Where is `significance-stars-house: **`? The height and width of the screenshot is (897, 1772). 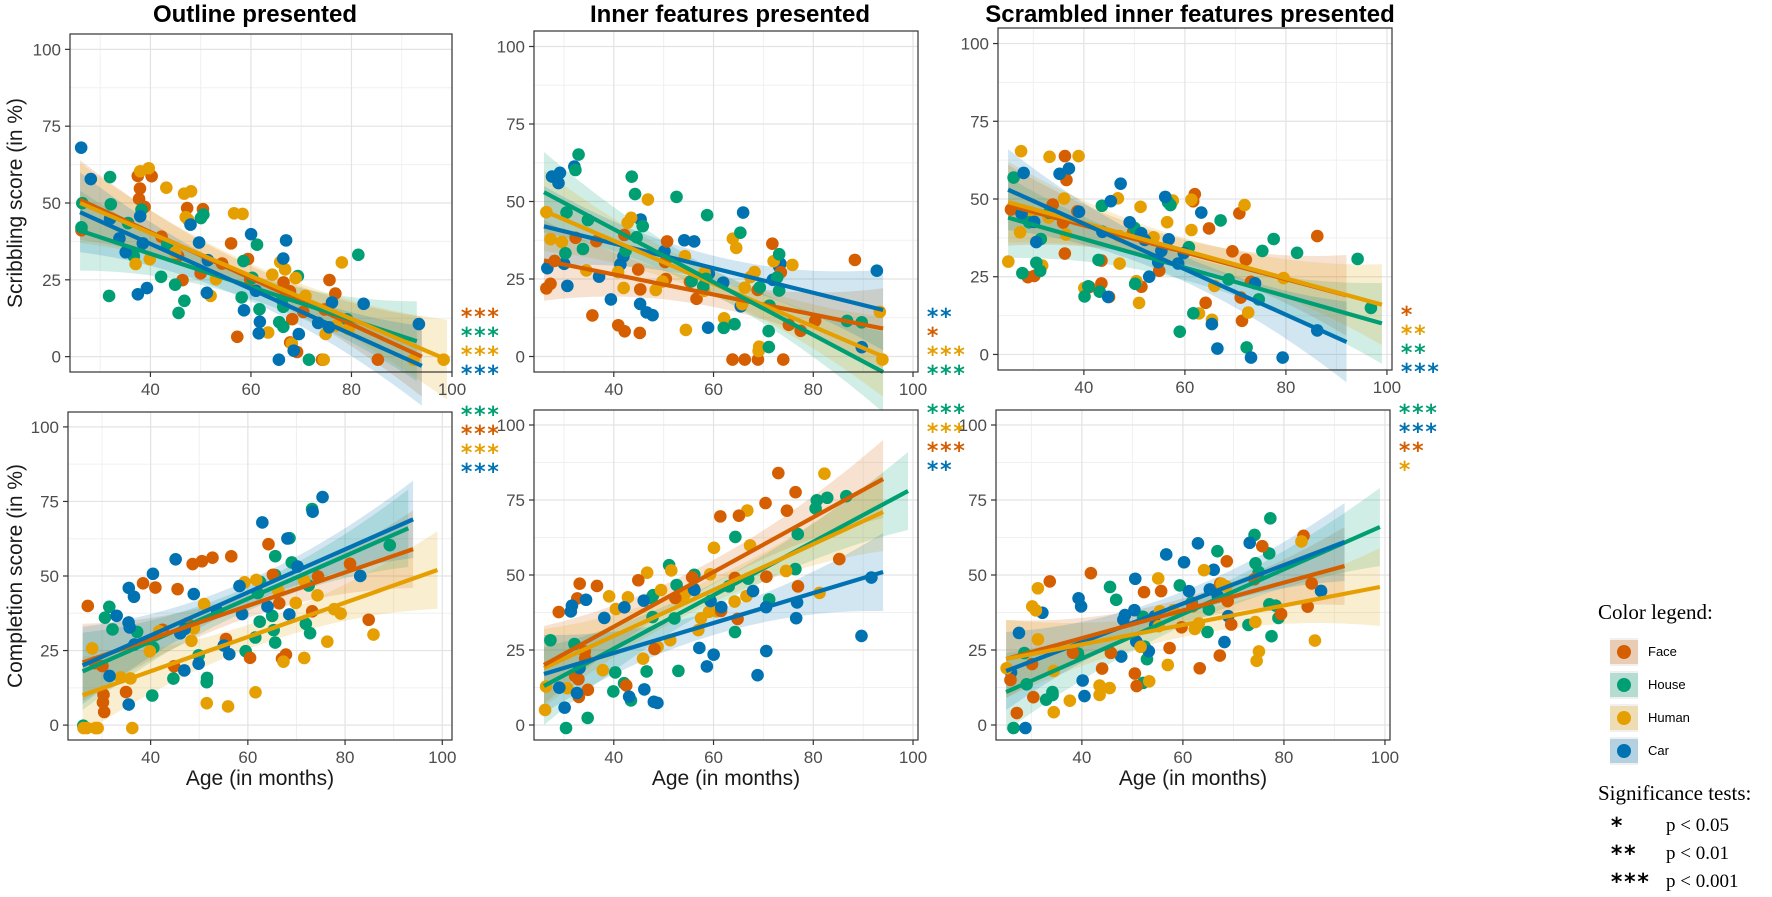
significance-stars-house: ** is located at coordinates (1413, 353).